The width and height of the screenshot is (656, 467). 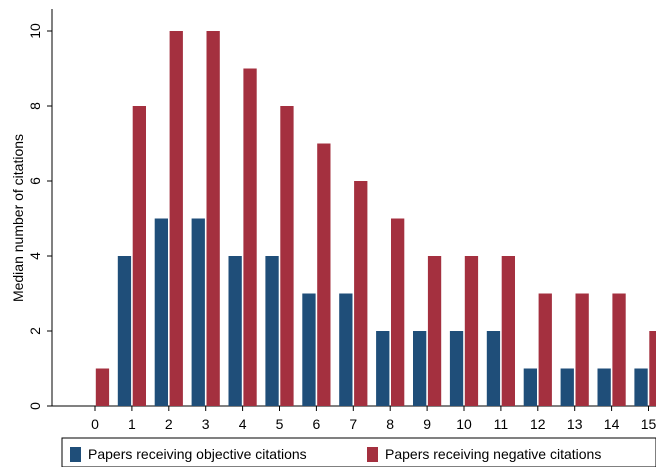 I want to click on legend-swatch-negative, so click(x=372, y=454).